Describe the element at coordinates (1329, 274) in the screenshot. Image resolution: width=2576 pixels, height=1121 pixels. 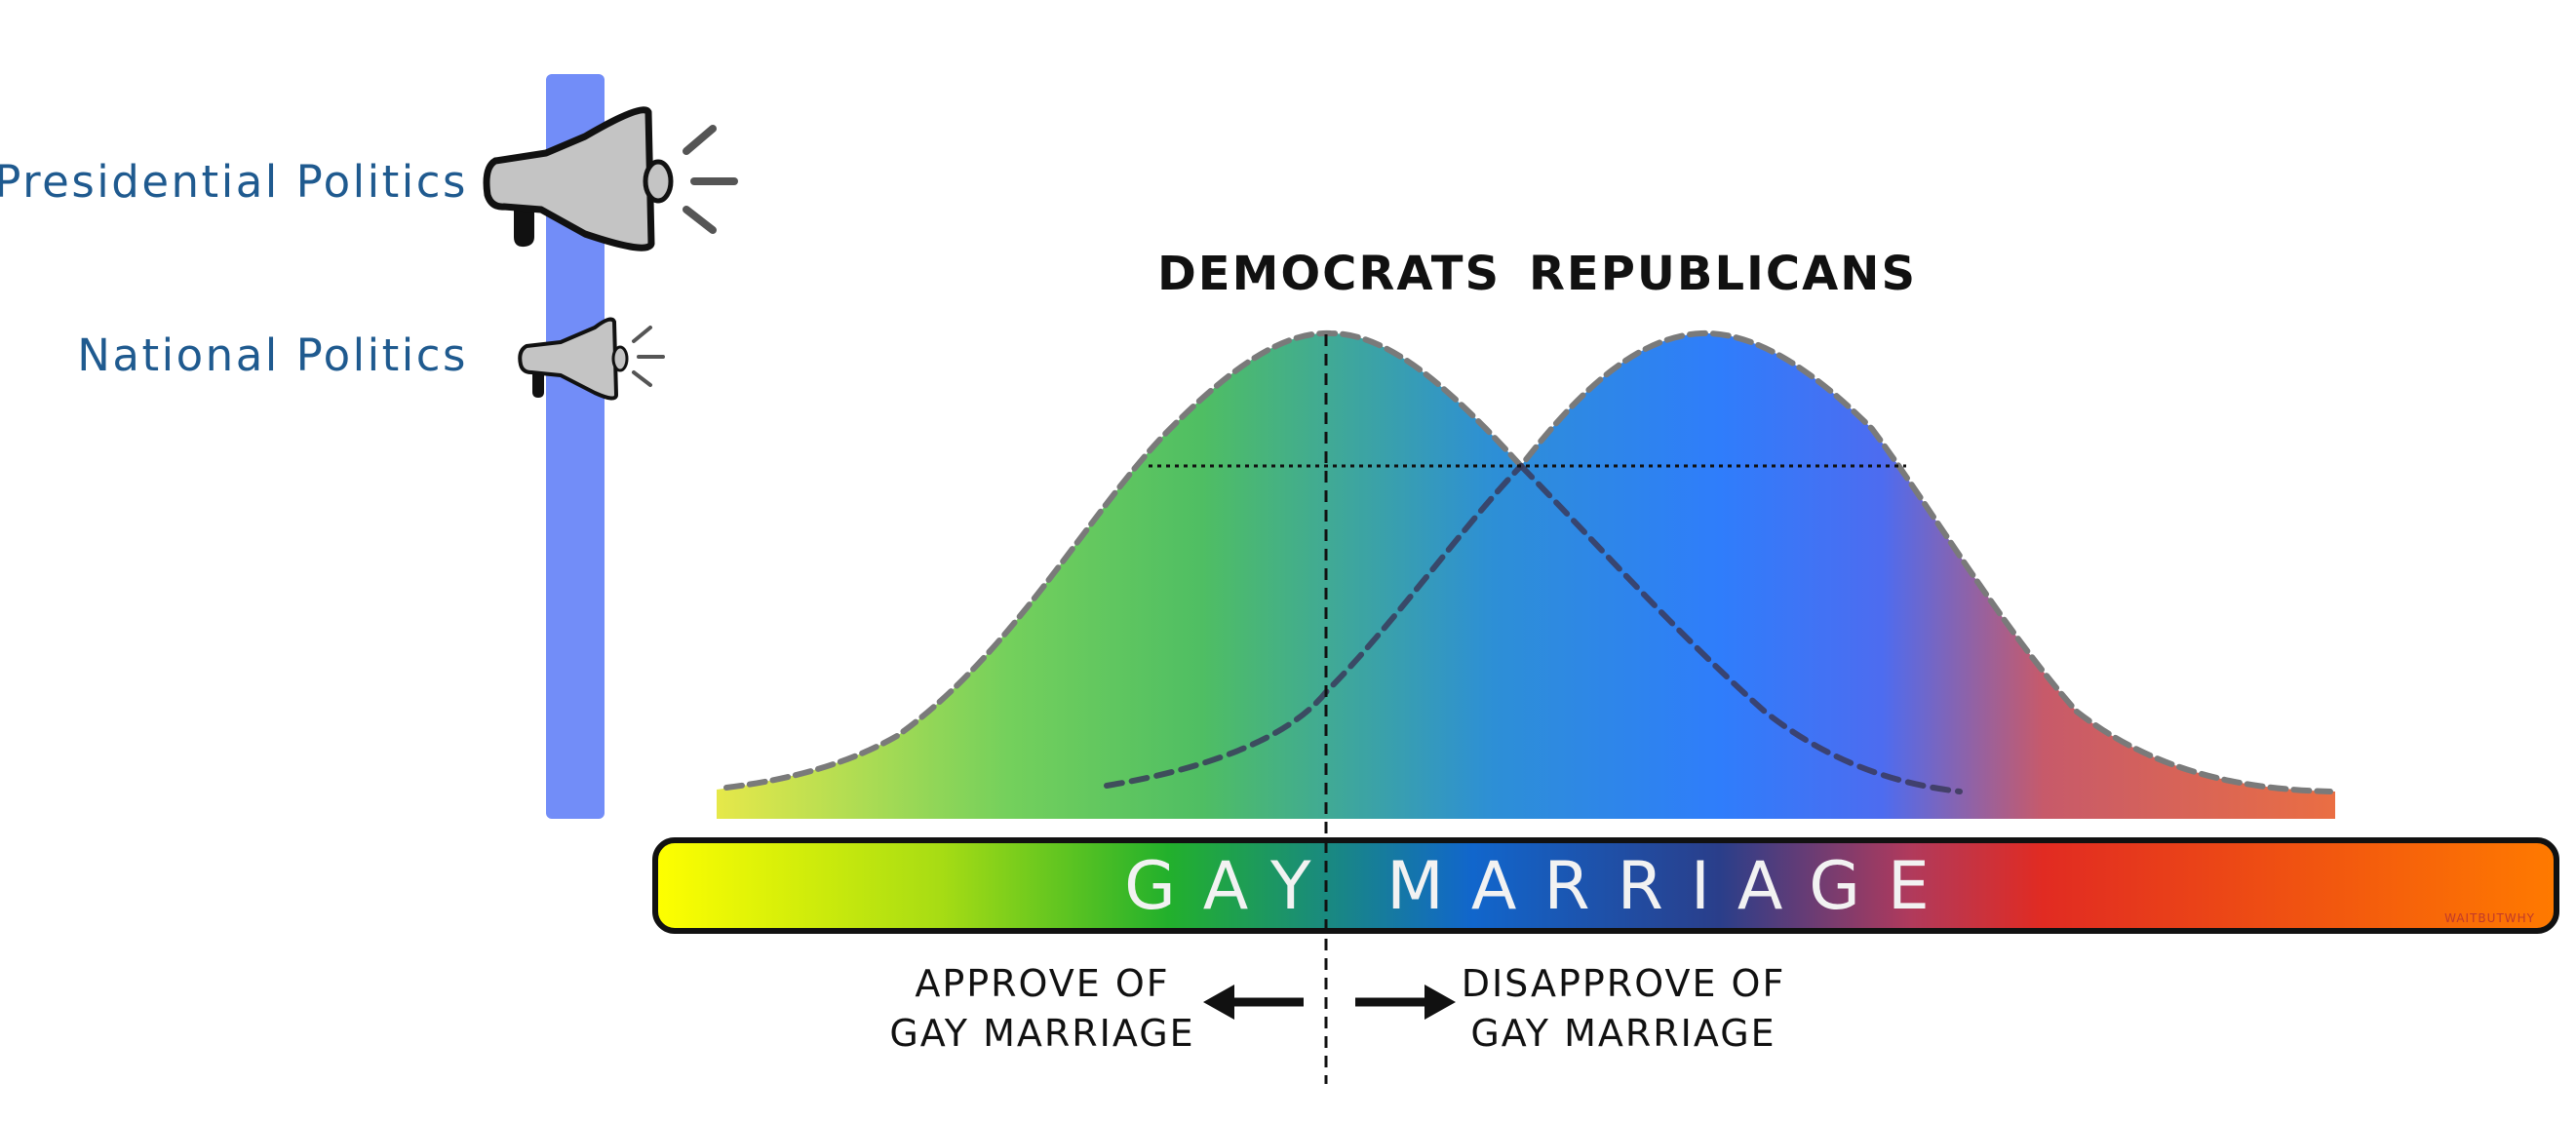
I see `democrats-label: DEMOCRATS` at that location.